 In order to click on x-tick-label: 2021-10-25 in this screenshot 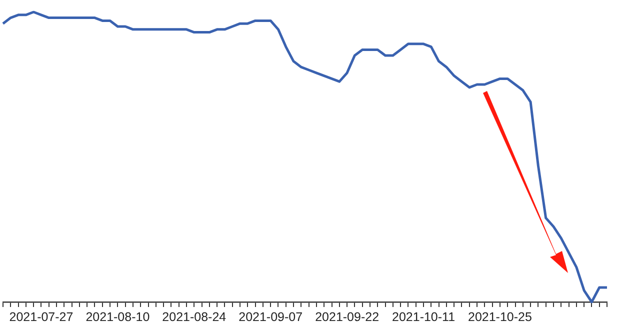, I will do `click(500, 317)`.